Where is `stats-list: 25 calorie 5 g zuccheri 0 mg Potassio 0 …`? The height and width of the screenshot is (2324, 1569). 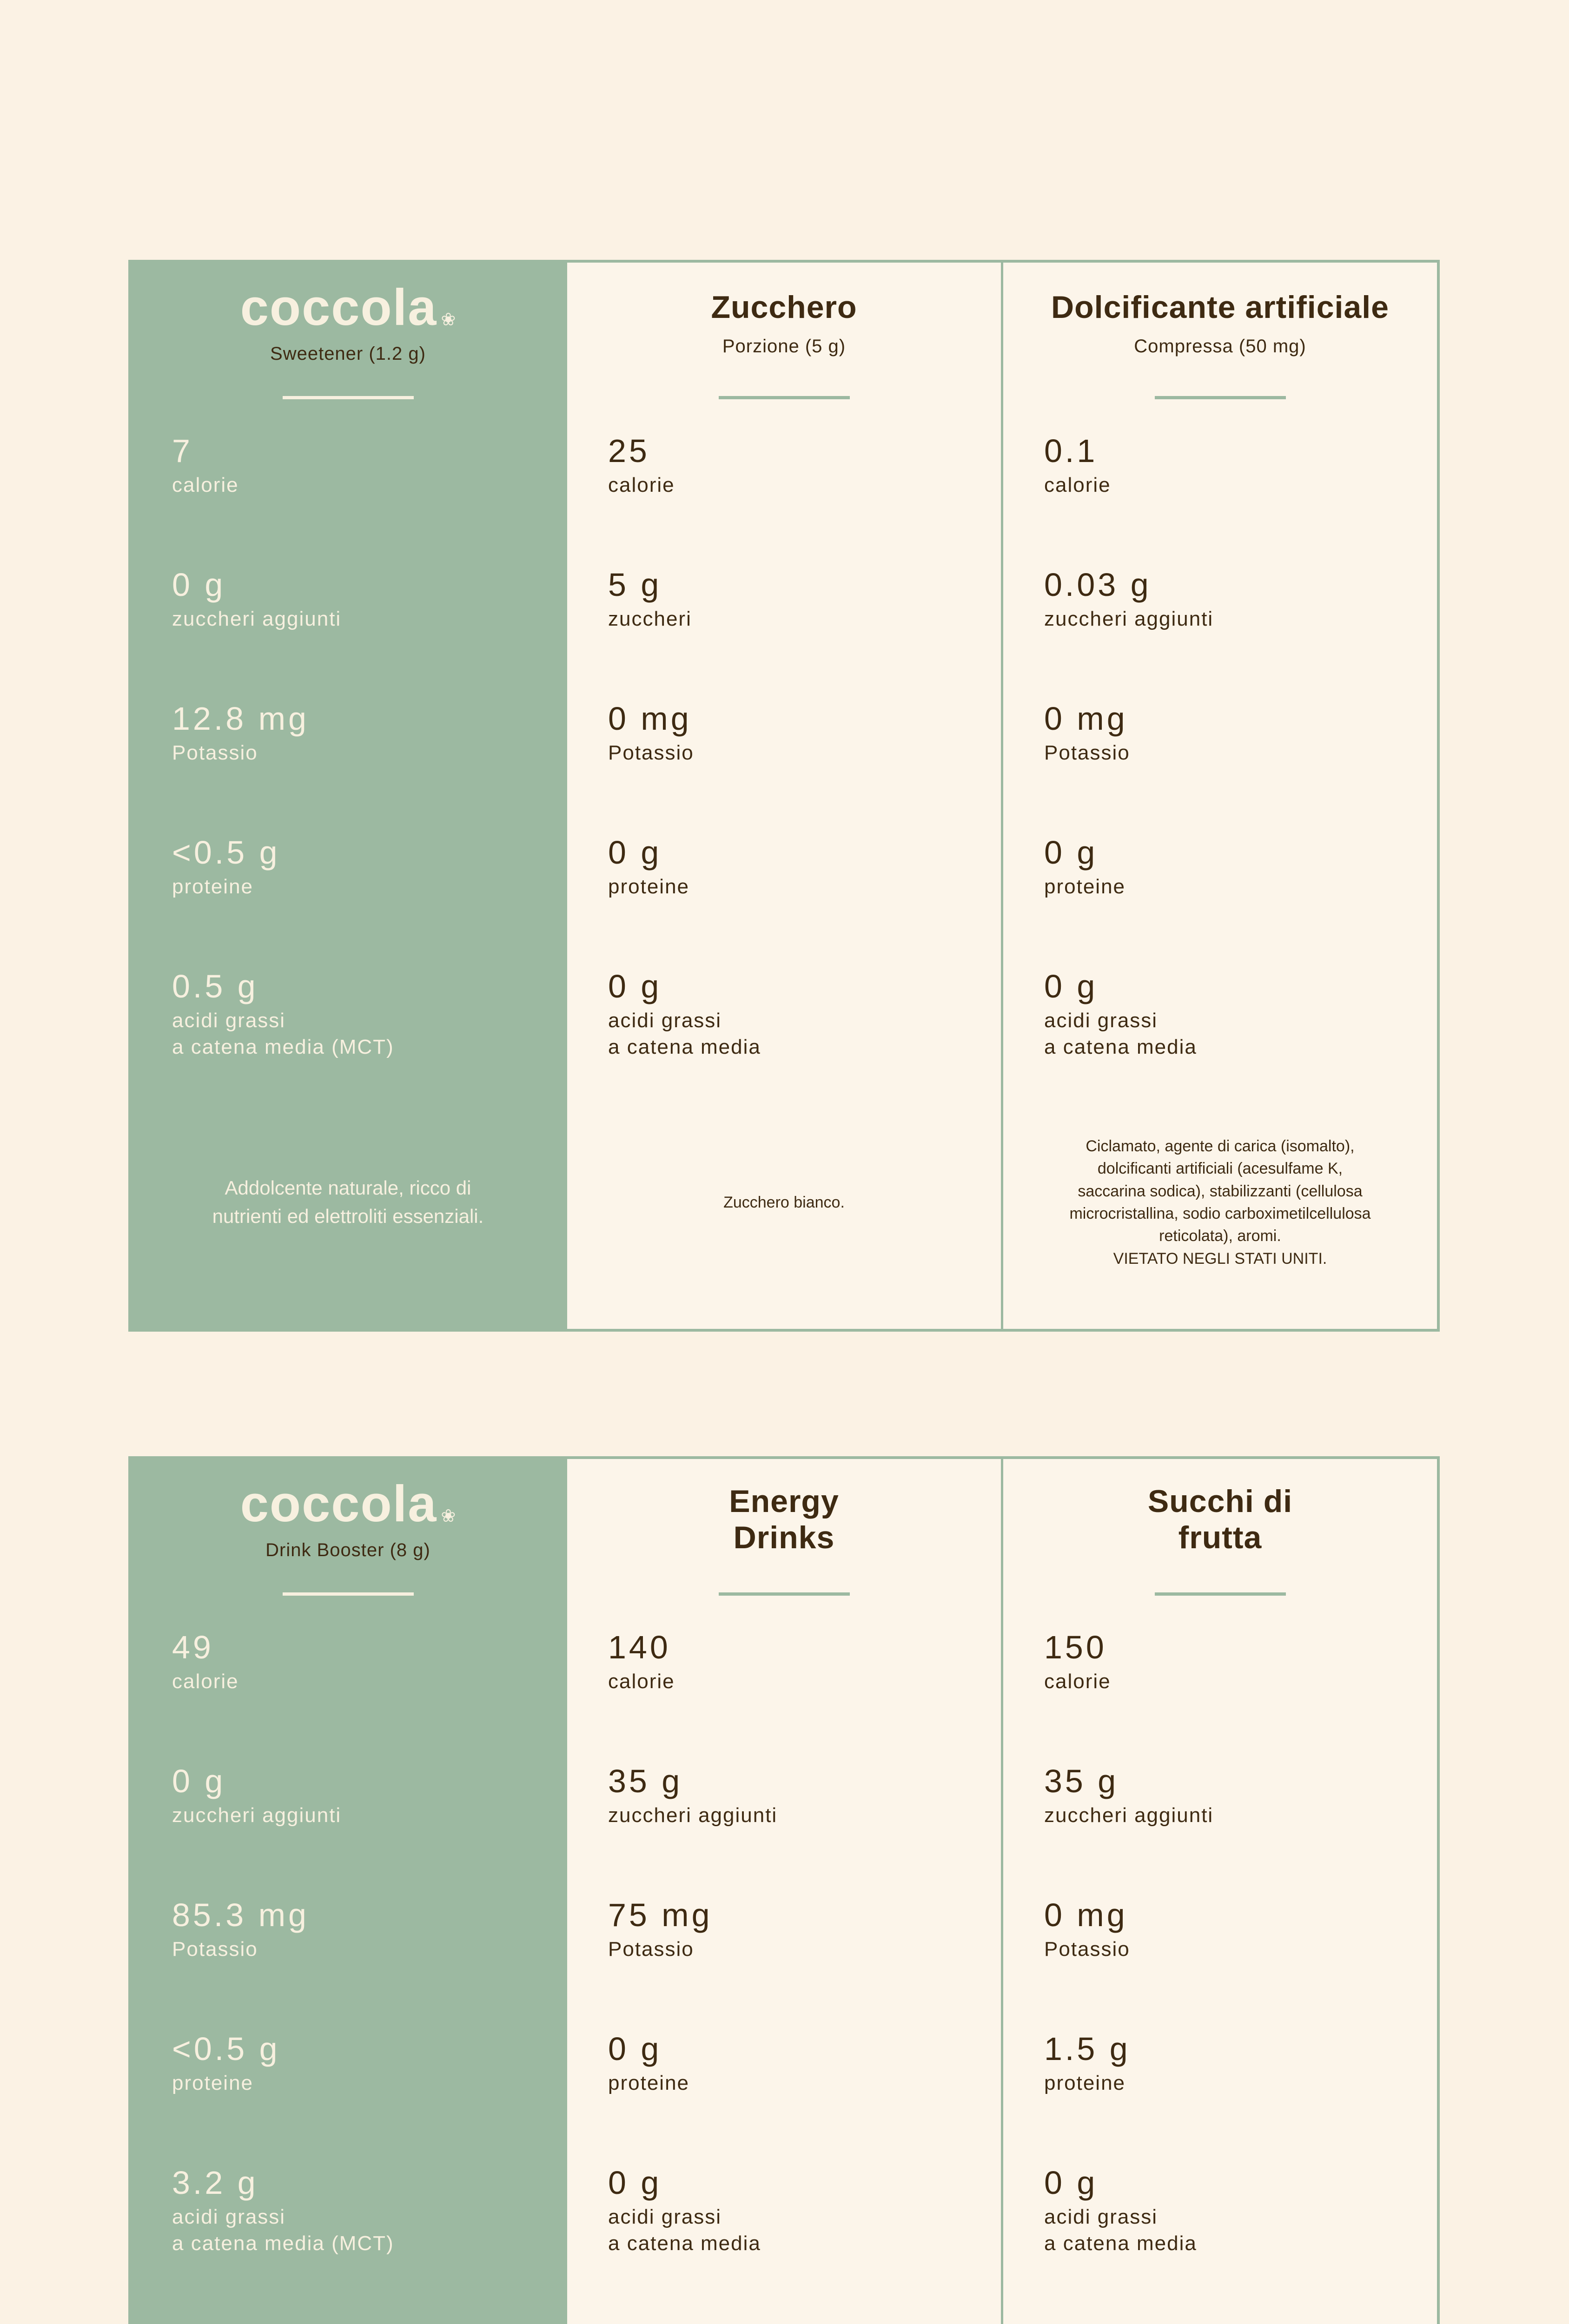
stats-list: 25 calorie 5 g zuccheri 0 mg Potassio 0 … is located at coordinates (784, 769).